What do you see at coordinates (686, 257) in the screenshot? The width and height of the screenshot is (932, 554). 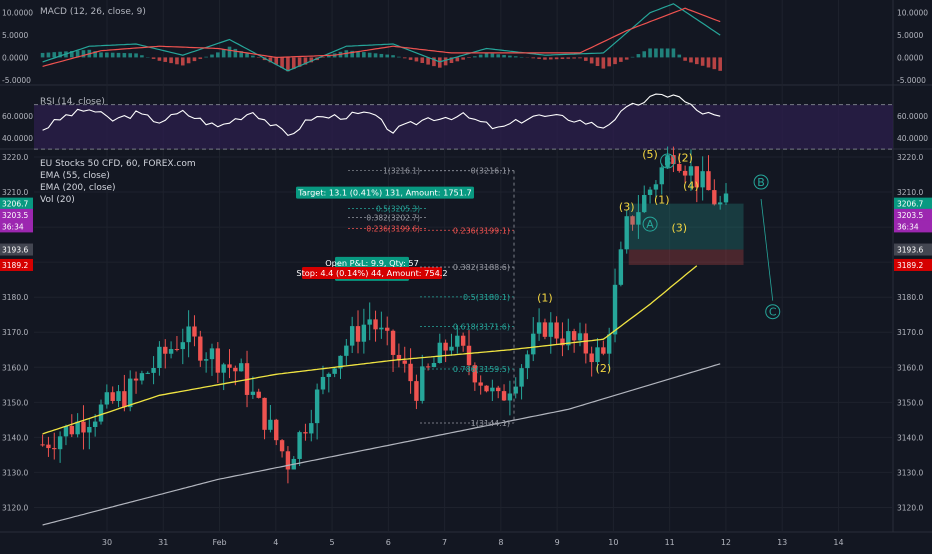 I see `position-stop-zone` at bounding box center [686, 257].